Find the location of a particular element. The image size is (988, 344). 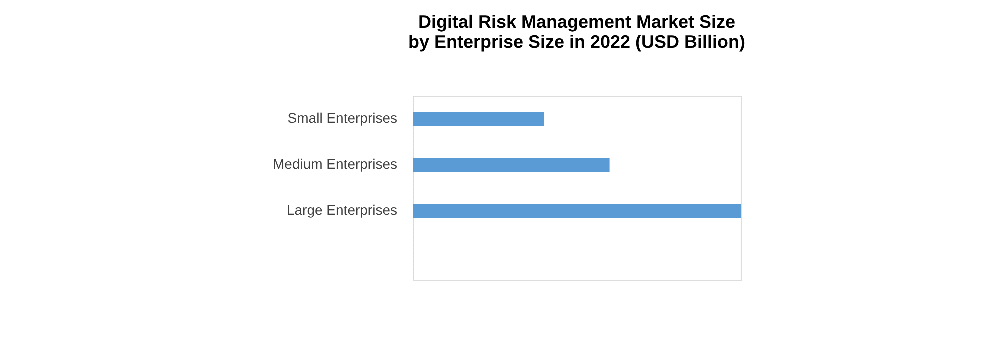

chart-title: Digital Risk Management Market Size by Enterprise Size in 2022 (USD Billion) is located at coordinates (577, 32).